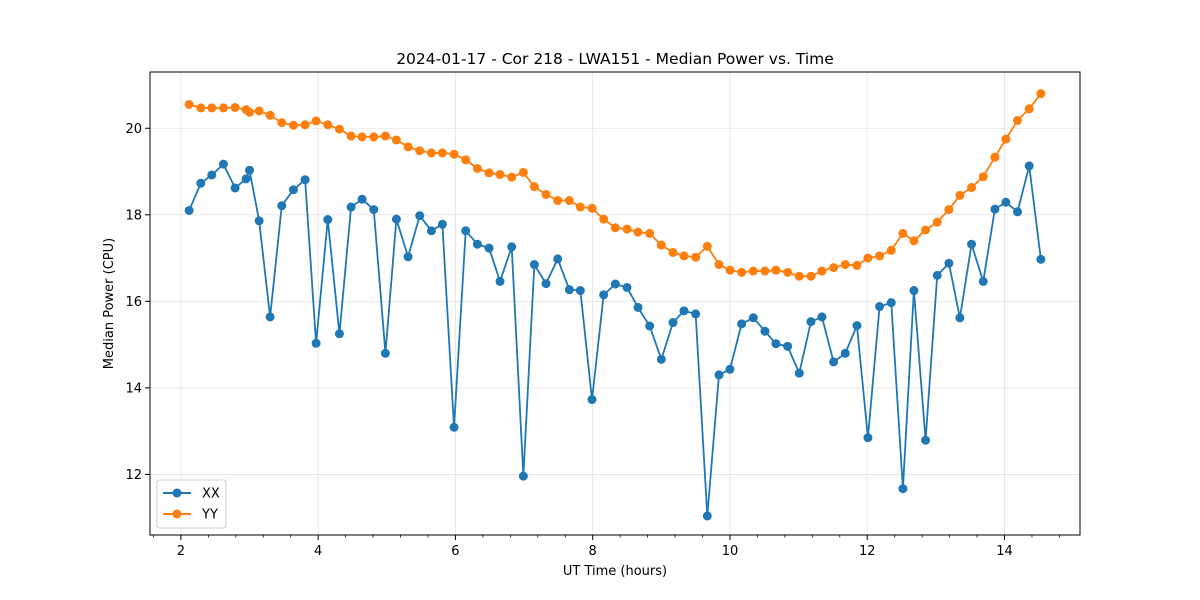  Describe the element at coordinates (177, 514) in the screenshot. I see `legend-marker-yy` at that location.